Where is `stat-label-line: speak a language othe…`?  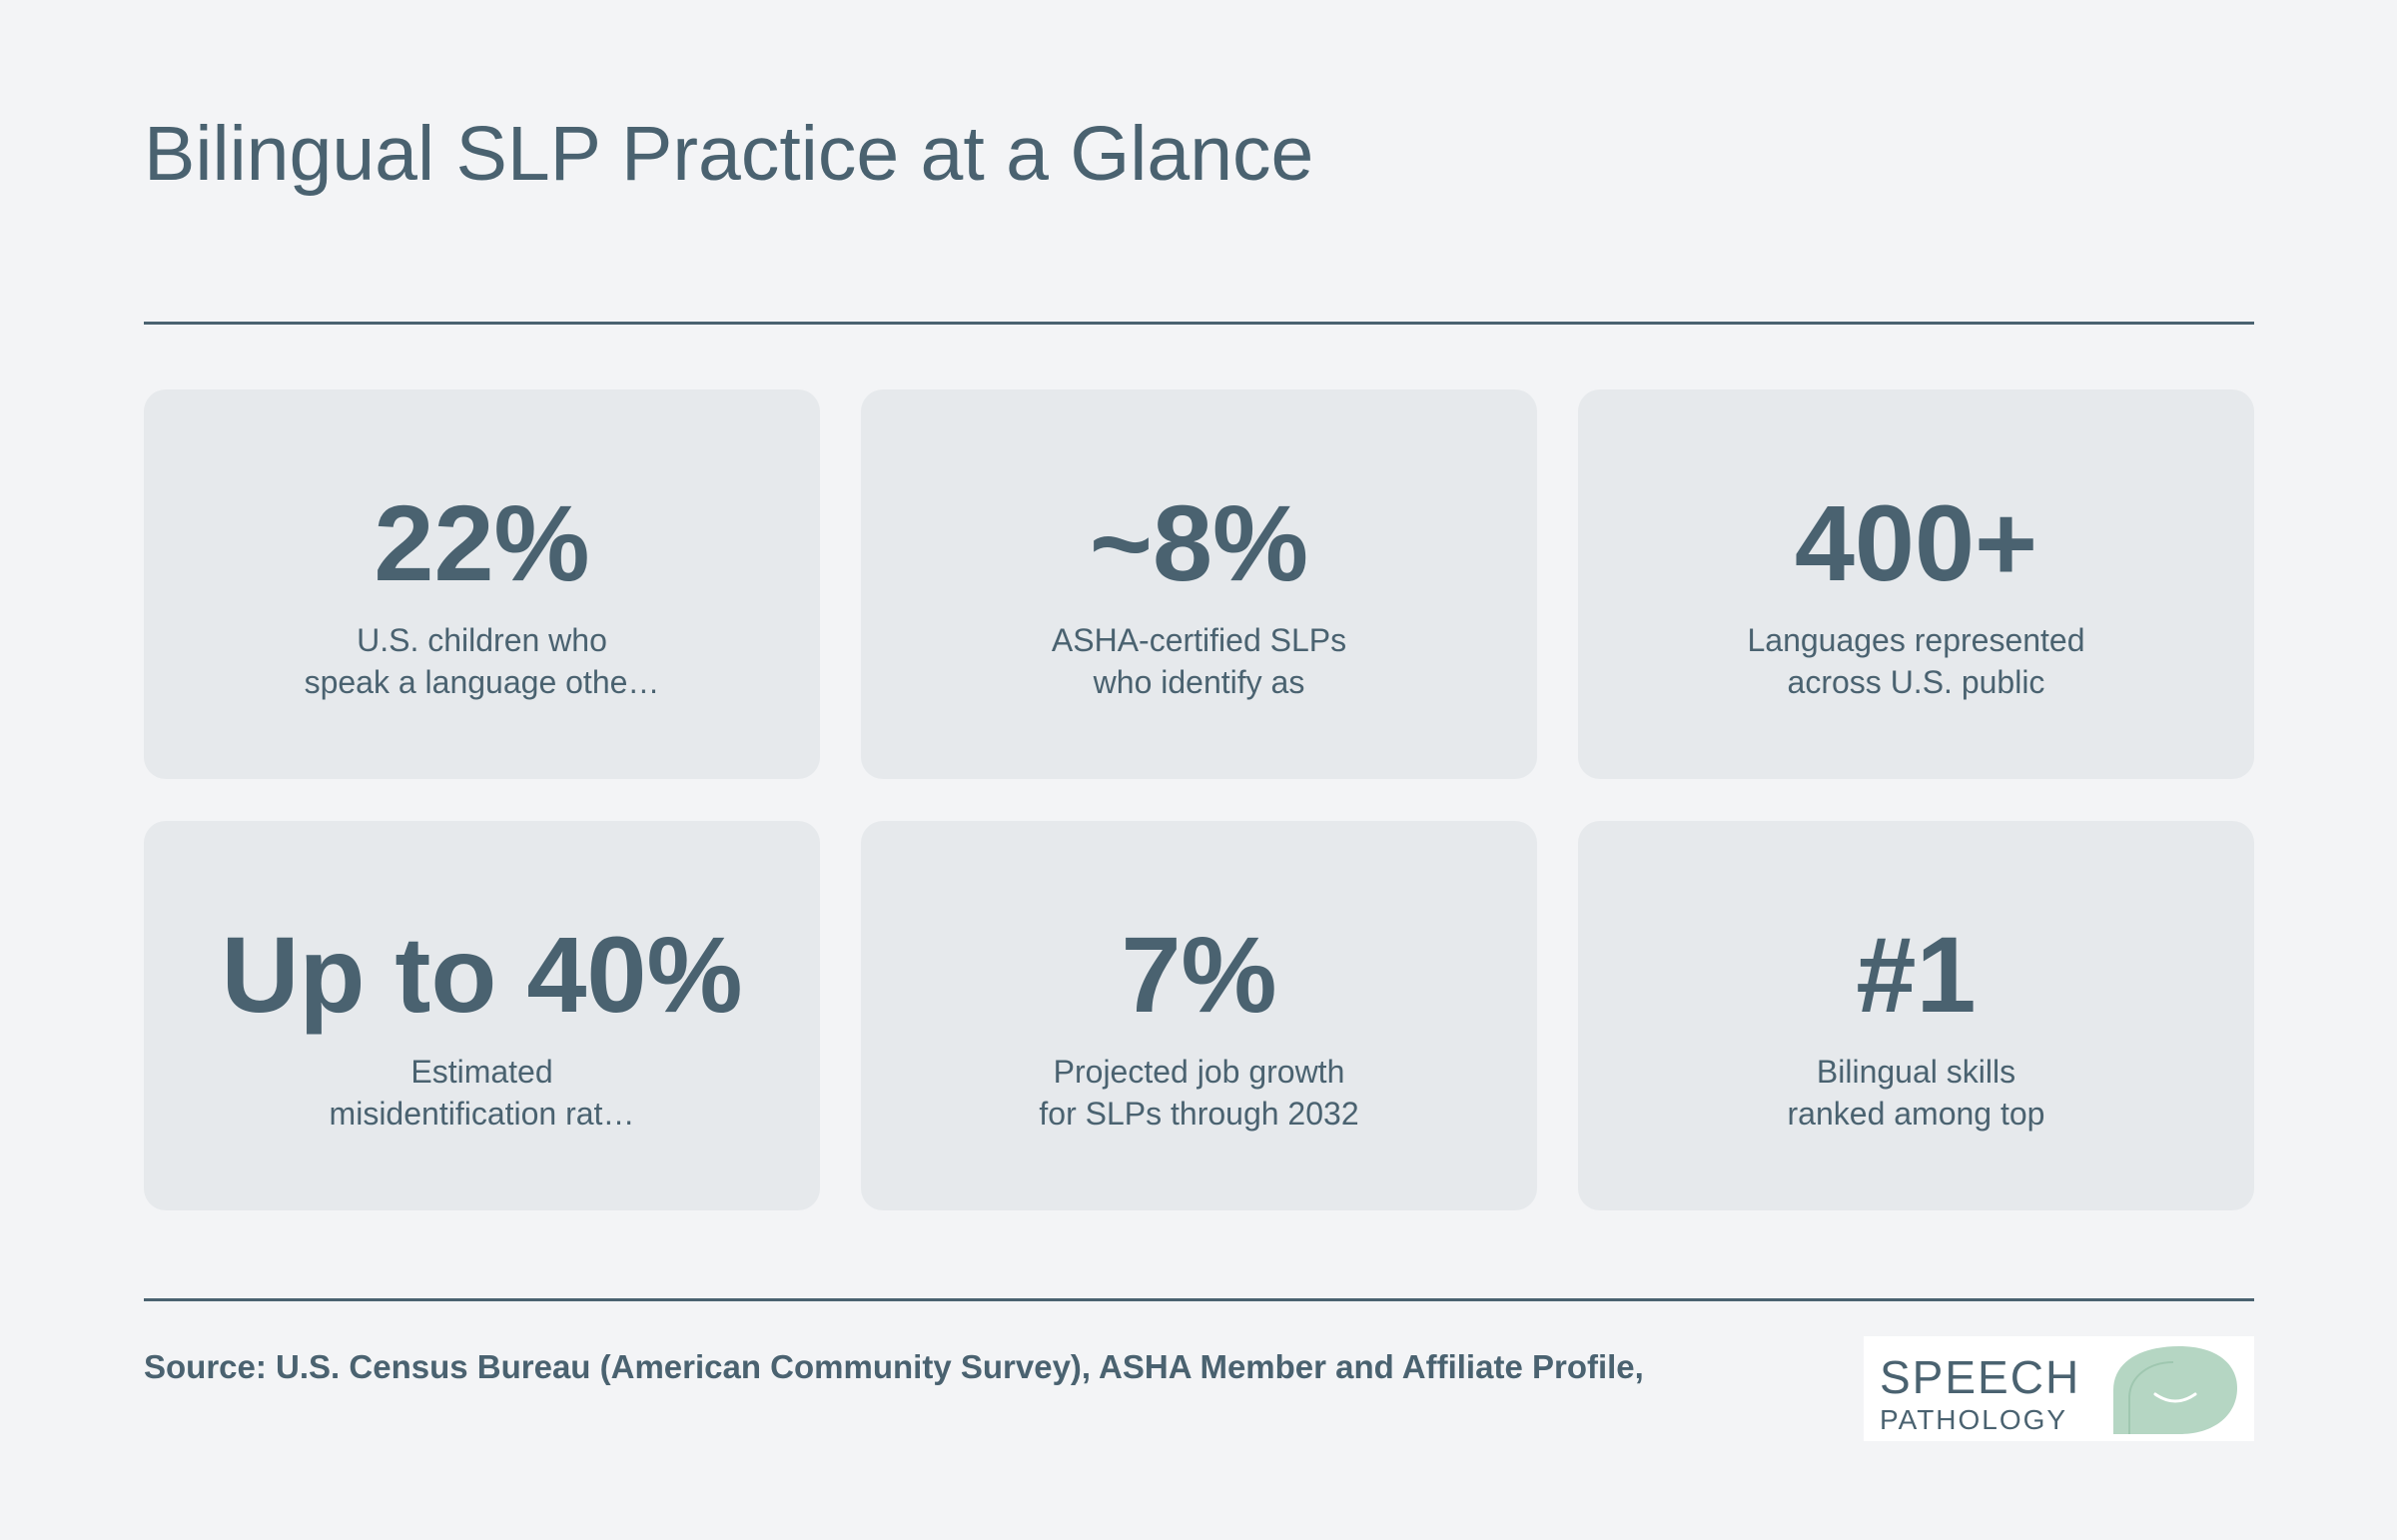 stat-label-line: speak a language othe… is located at coordinates (482, 682).